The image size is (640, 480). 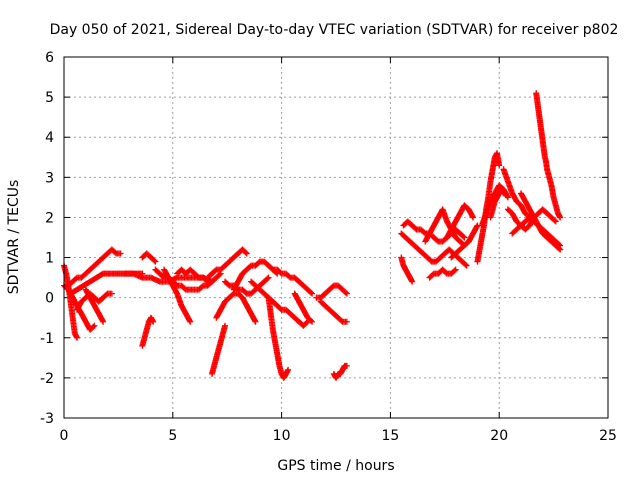 I want to click on y-tick-label: -3, so click(x=47, y=419).